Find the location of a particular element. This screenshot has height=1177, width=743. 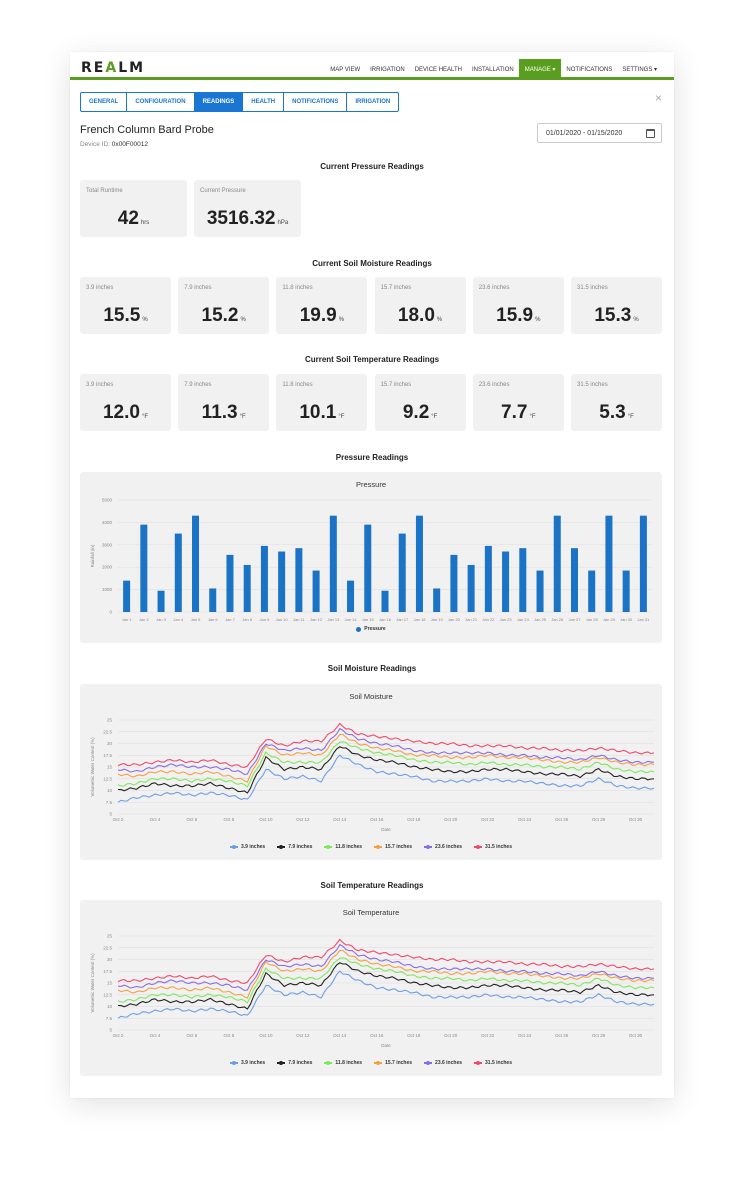

calendar-icon is located at coordinates (650, 133).